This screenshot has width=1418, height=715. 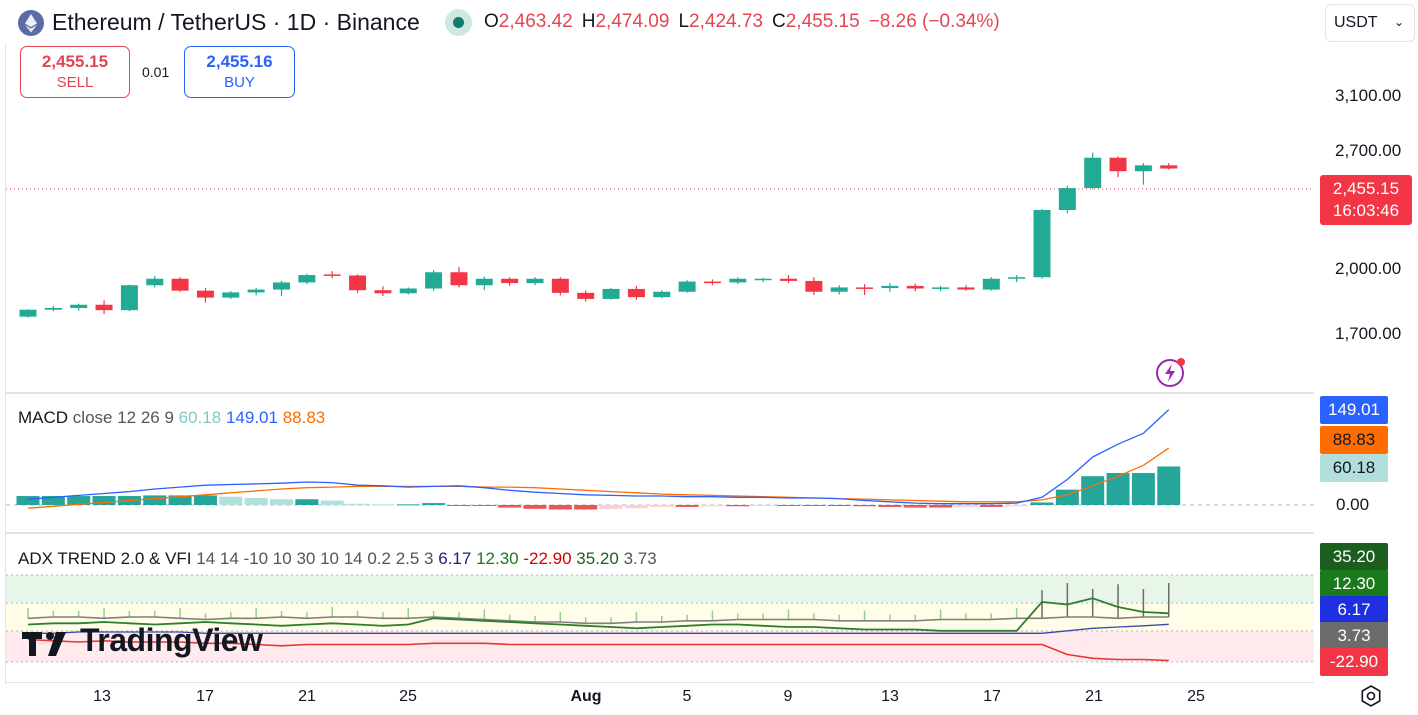 What do you see at coordinates (547, 558) in the screenshot?
I see `adx-value-3: -22.90` at bounding box center [547, 558].